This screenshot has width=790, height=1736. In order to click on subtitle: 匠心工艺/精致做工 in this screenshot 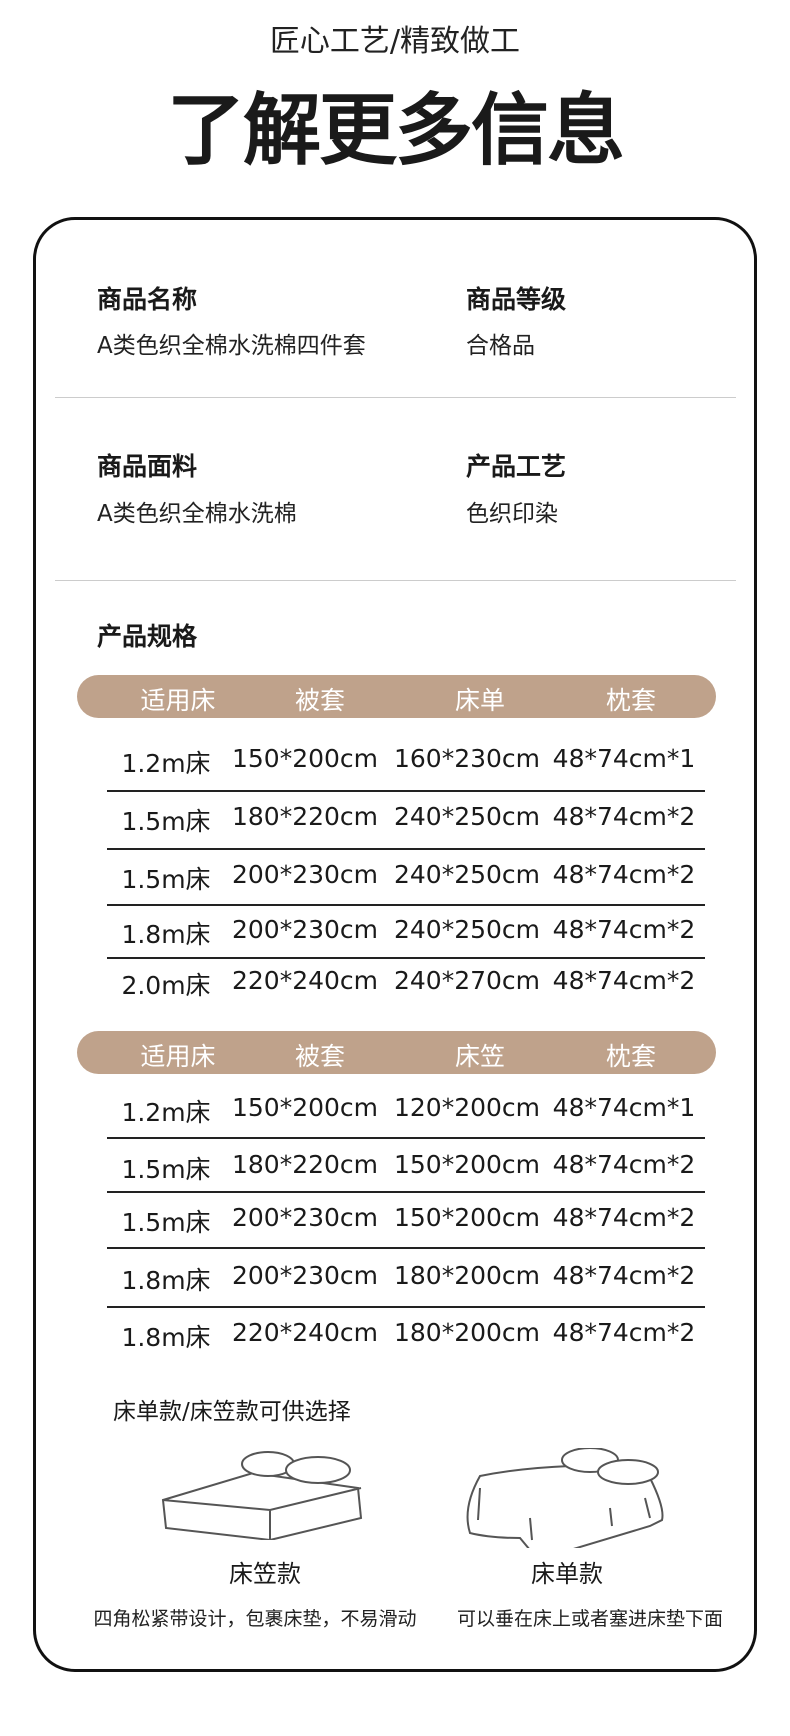, I will do `click(395, 41)`.